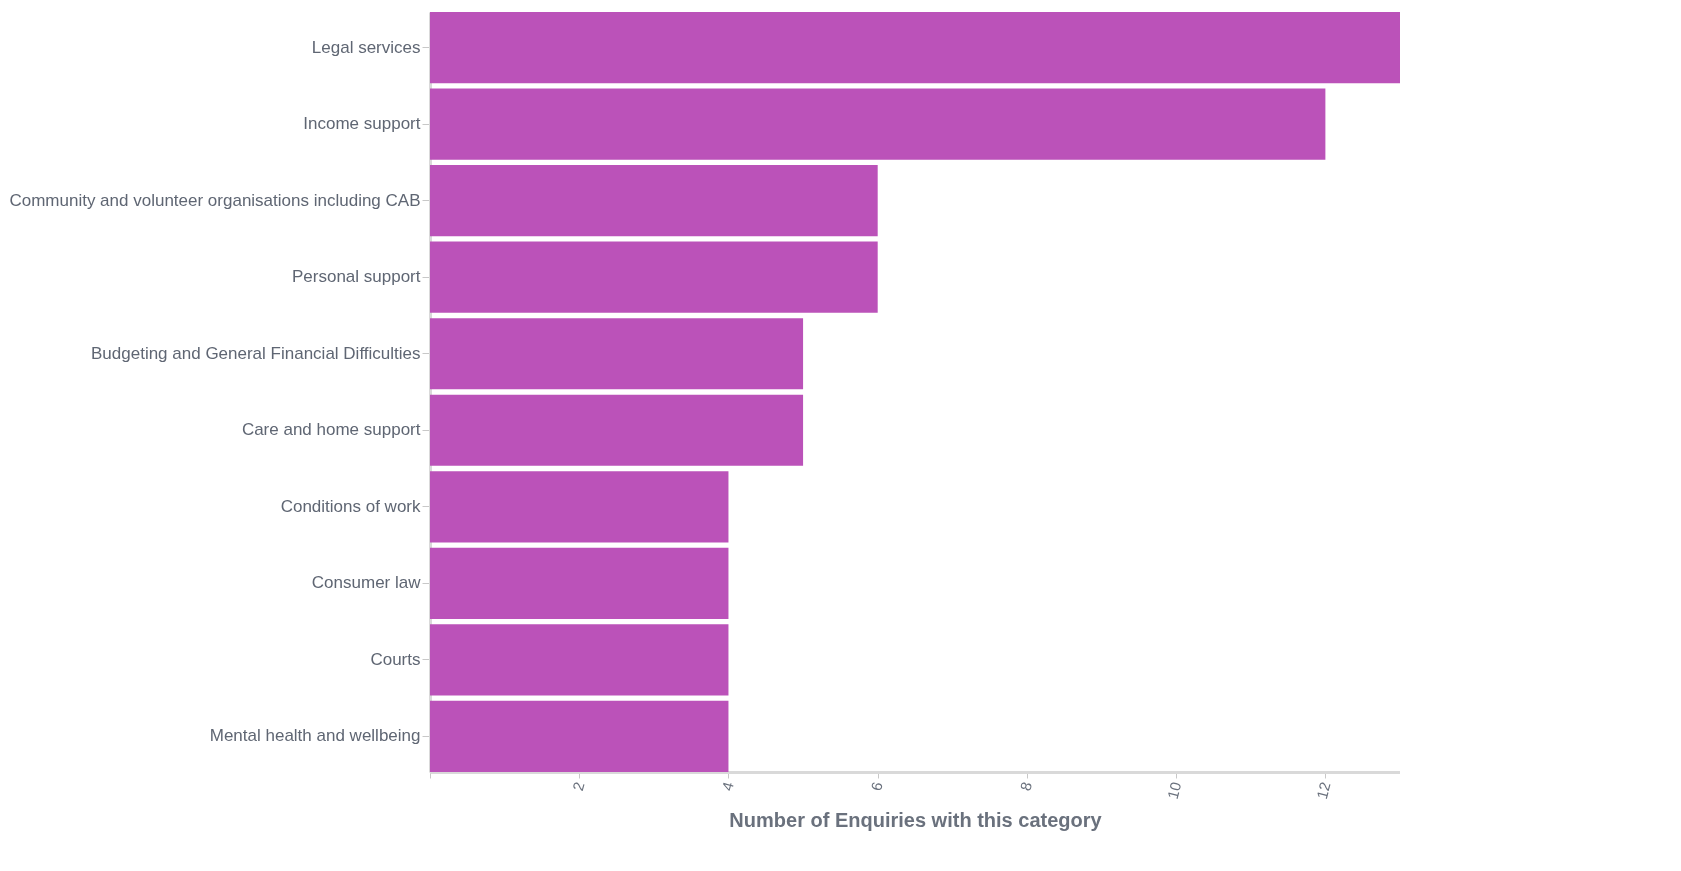 This screenshot has height=871, width=1681. I want to click on x-tick-label: 12, so click(1323, 790).